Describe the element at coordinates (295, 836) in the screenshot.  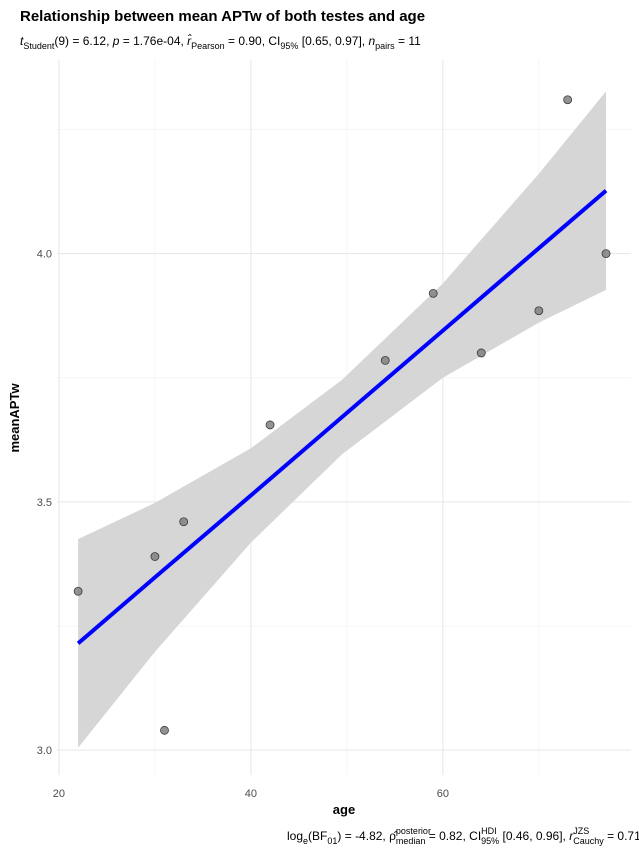
I see `text-segment: log` at that location.